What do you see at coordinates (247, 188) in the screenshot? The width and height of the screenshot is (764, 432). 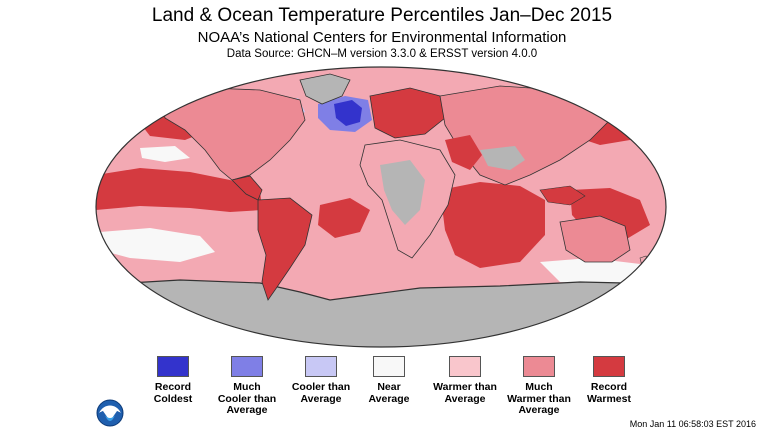 I see `central-america` at bounding box center [247, 188].